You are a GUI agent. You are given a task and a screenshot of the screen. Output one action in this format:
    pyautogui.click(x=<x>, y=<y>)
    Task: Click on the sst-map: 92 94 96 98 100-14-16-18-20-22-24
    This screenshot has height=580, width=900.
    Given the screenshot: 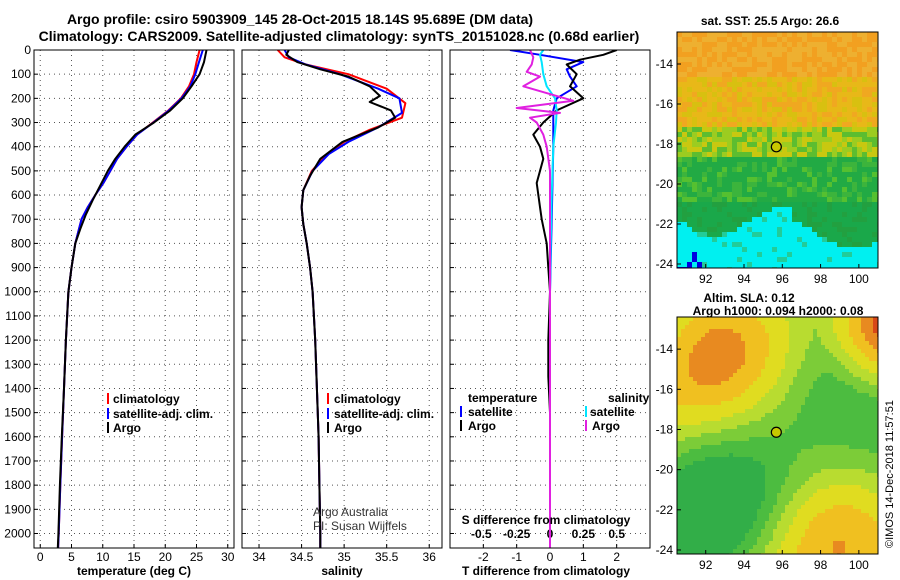 What is the action you would take?
    pyautogui.click(x=769, y=158)
    